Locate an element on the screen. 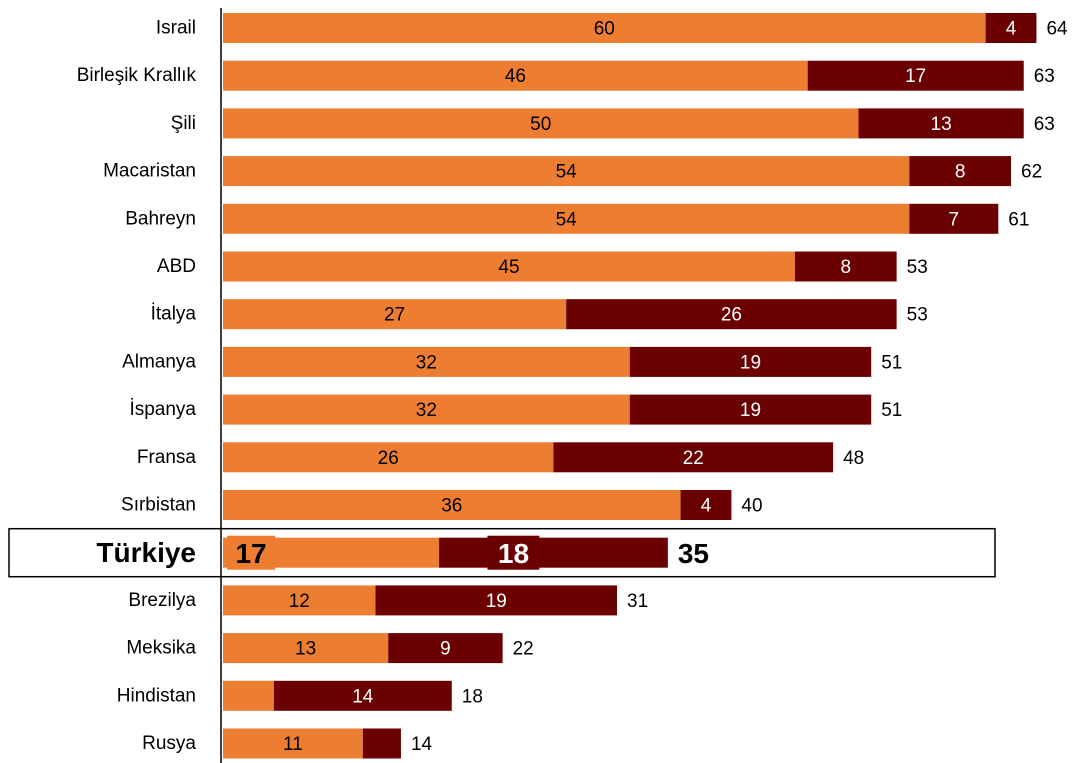 This screenshot has width=1076, height=763. category-label: Macaristan is located at coordinates (149, 171).